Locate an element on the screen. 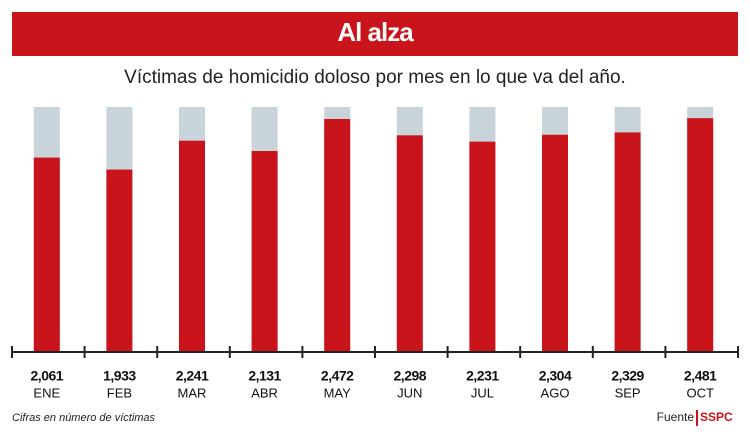  x-tick-label: JUN is located at coordinates (409, 392).